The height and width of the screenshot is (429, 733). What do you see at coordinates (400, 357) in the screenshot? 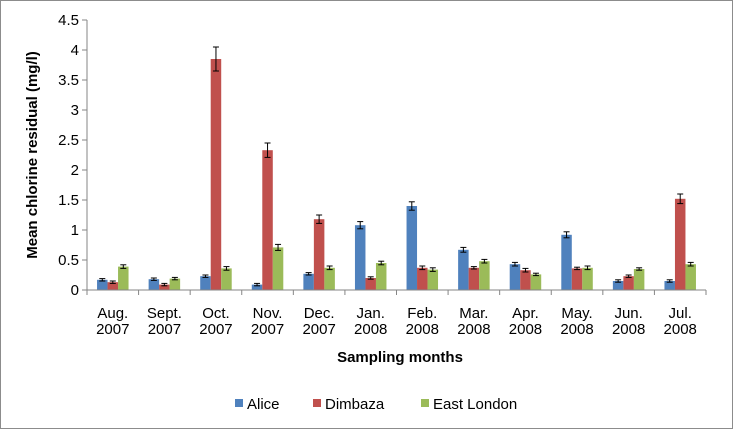
I see `x-axis-title: Sampling months` at bounding box center [400, 357].